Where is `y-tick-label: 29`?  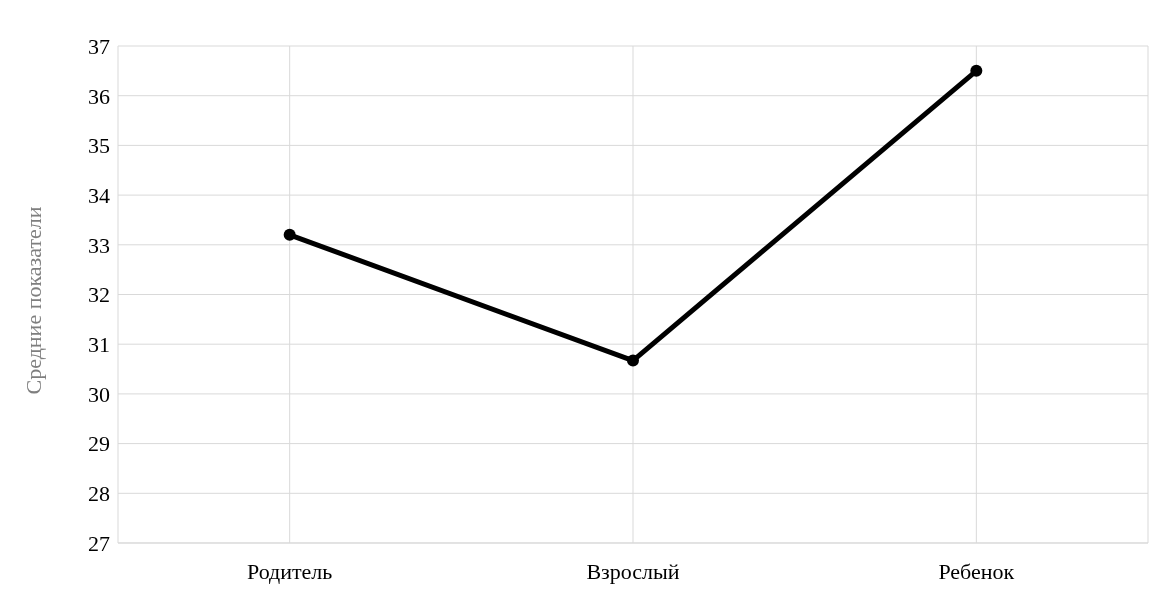 y-tick-label: 29 is located at coordinates (99, 444).